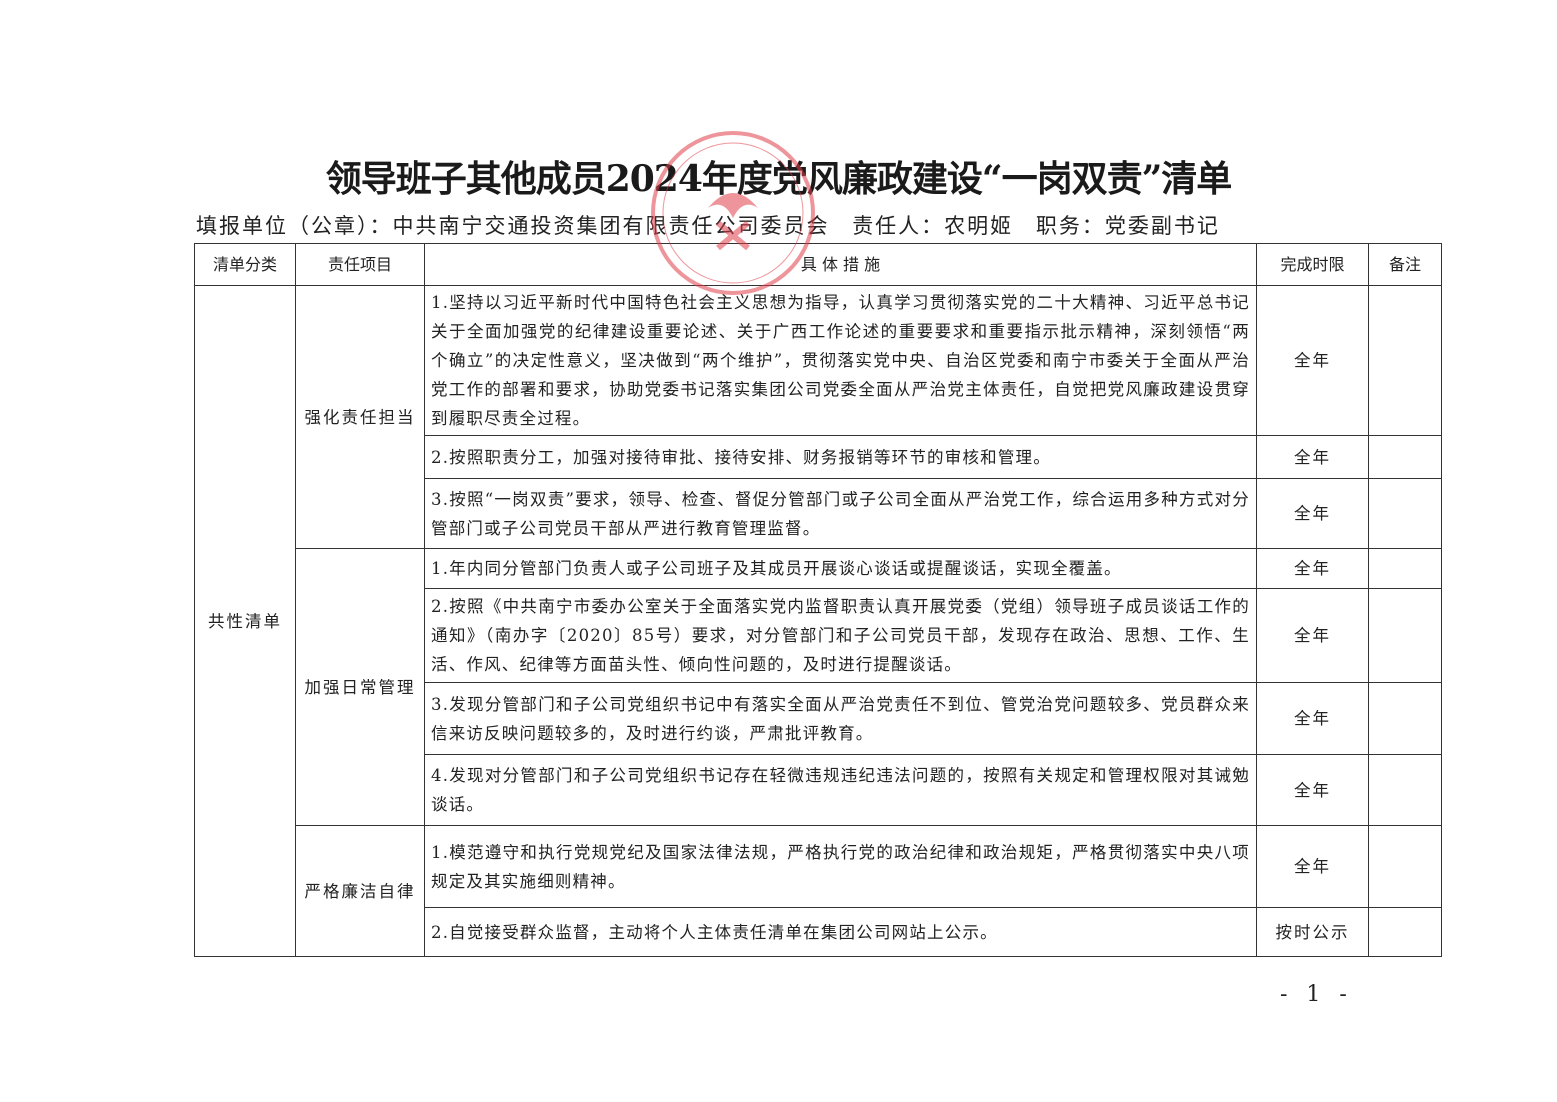  What do you see at coordinates (933, 226) in the screenshot?
I see `responsible-person: 责任人：农明姬` at bounding box center [933, 226].